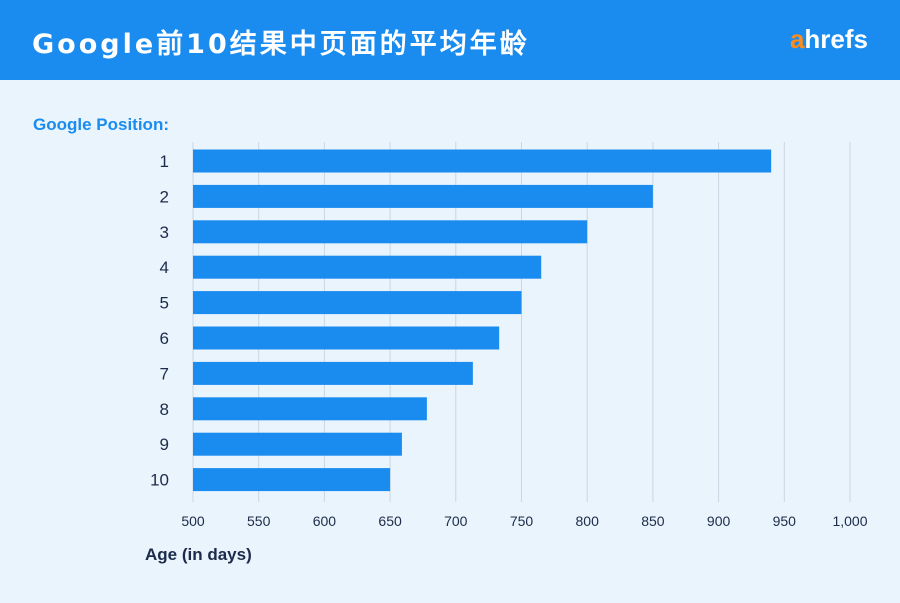  Describe the element at coordinates (522, 521) in the screenshot. I see `x-tick-label: 750` at that location.